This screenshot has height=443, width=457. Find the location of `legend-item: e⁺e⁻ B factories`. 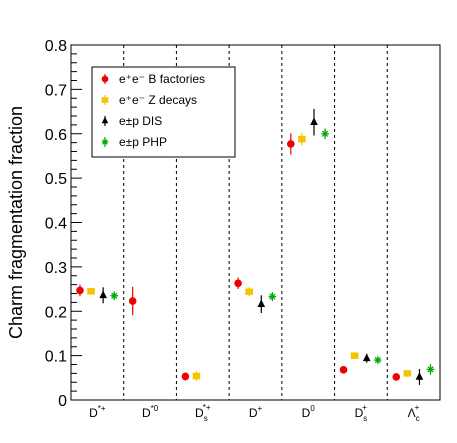

legend-item: e⁺e⁻ B factories is located at coordinates (153, 79).